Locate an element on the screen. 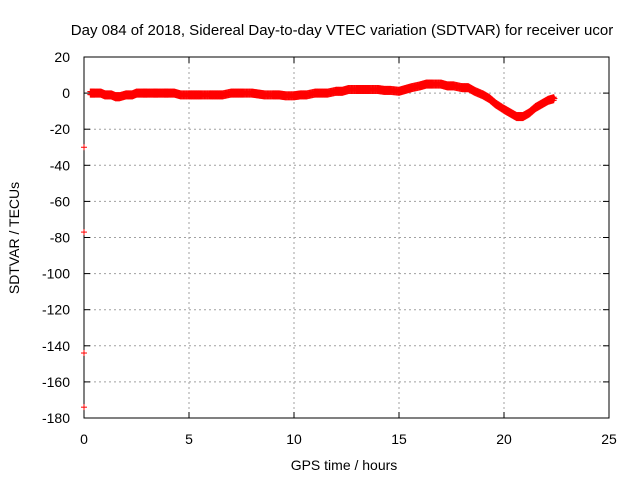  y-tick-label: -120 is located at coordinates (56, 310).